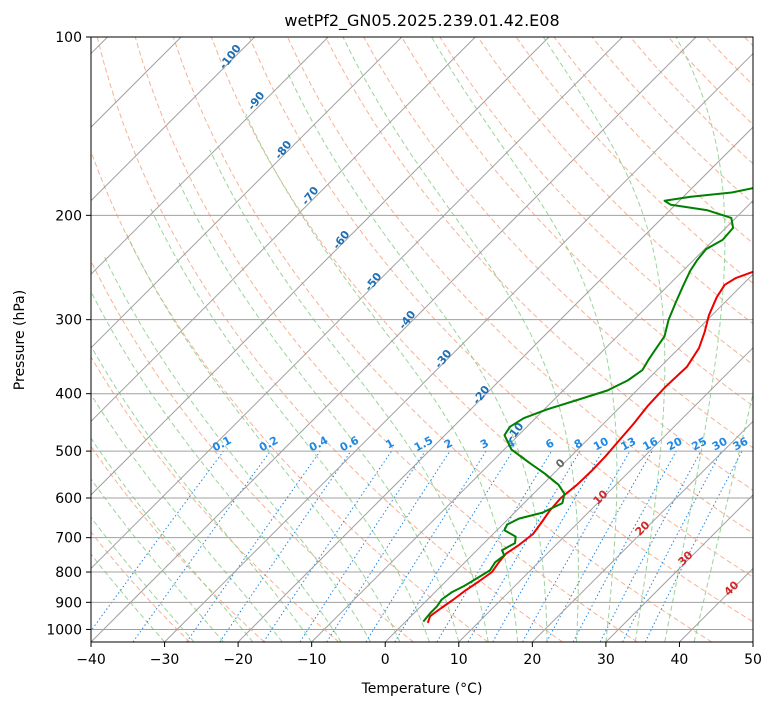  I want to click on y-tick-label: 300, so click(68, 321).